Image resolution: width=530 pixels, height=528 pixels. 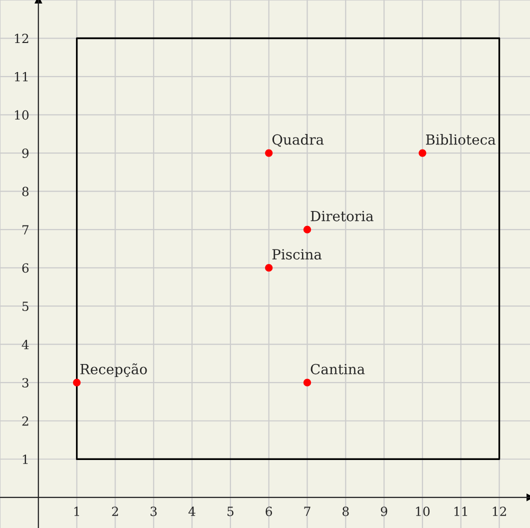 What do you see at coordinates (115, 511) in the screenshot?
I see `x-tick-label: 2` at bounding box center [115, 511].